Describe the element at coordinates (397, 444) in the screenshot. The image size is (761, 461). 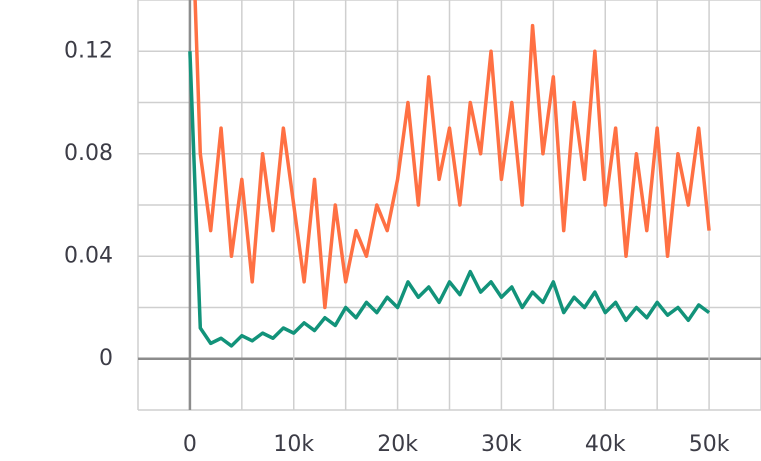
I see `x-tick-label: 20k` at that location.